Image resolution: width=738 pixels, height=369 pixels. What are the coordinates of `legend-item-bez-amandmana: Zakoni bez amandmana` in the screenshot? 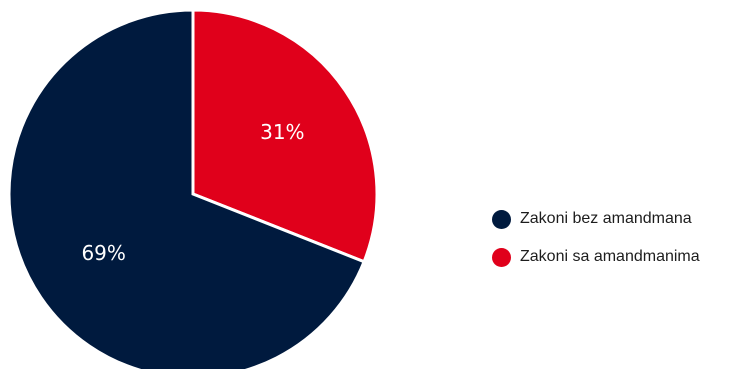 It's located at (615, 219).